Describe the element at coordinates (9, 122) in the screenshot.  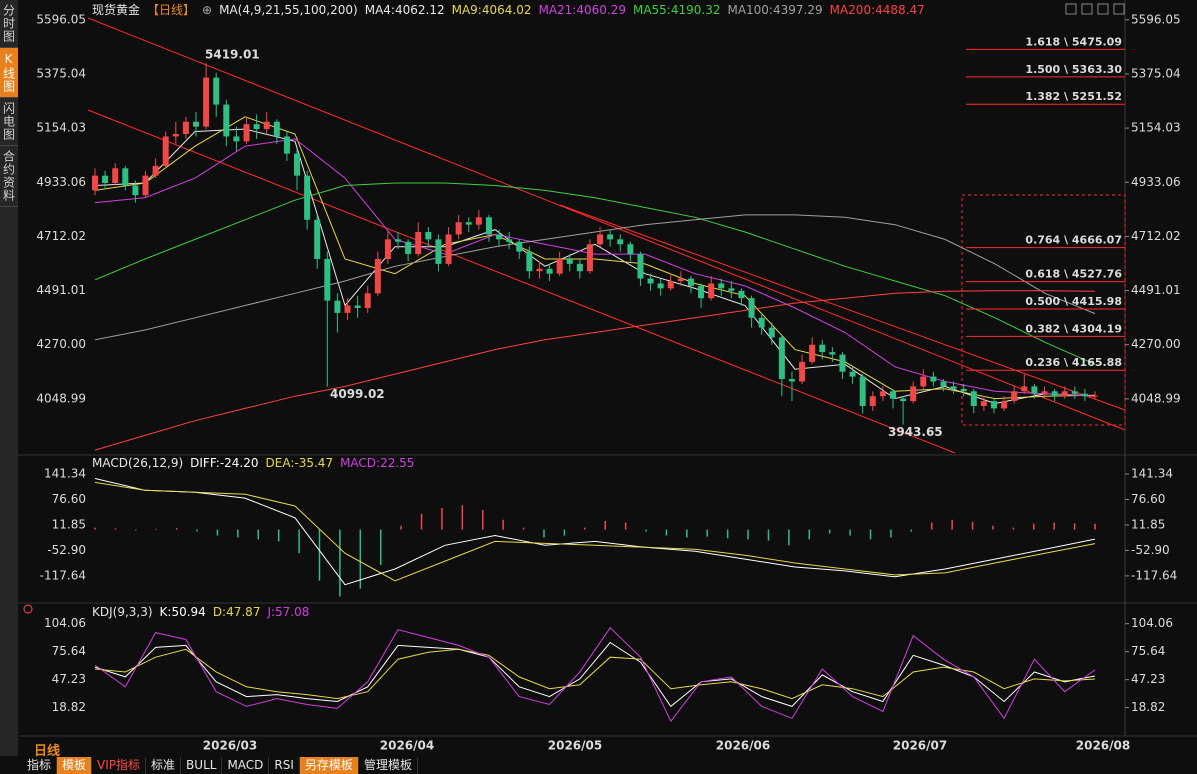
I see `sidebar-tab: 闪电图` at that location.